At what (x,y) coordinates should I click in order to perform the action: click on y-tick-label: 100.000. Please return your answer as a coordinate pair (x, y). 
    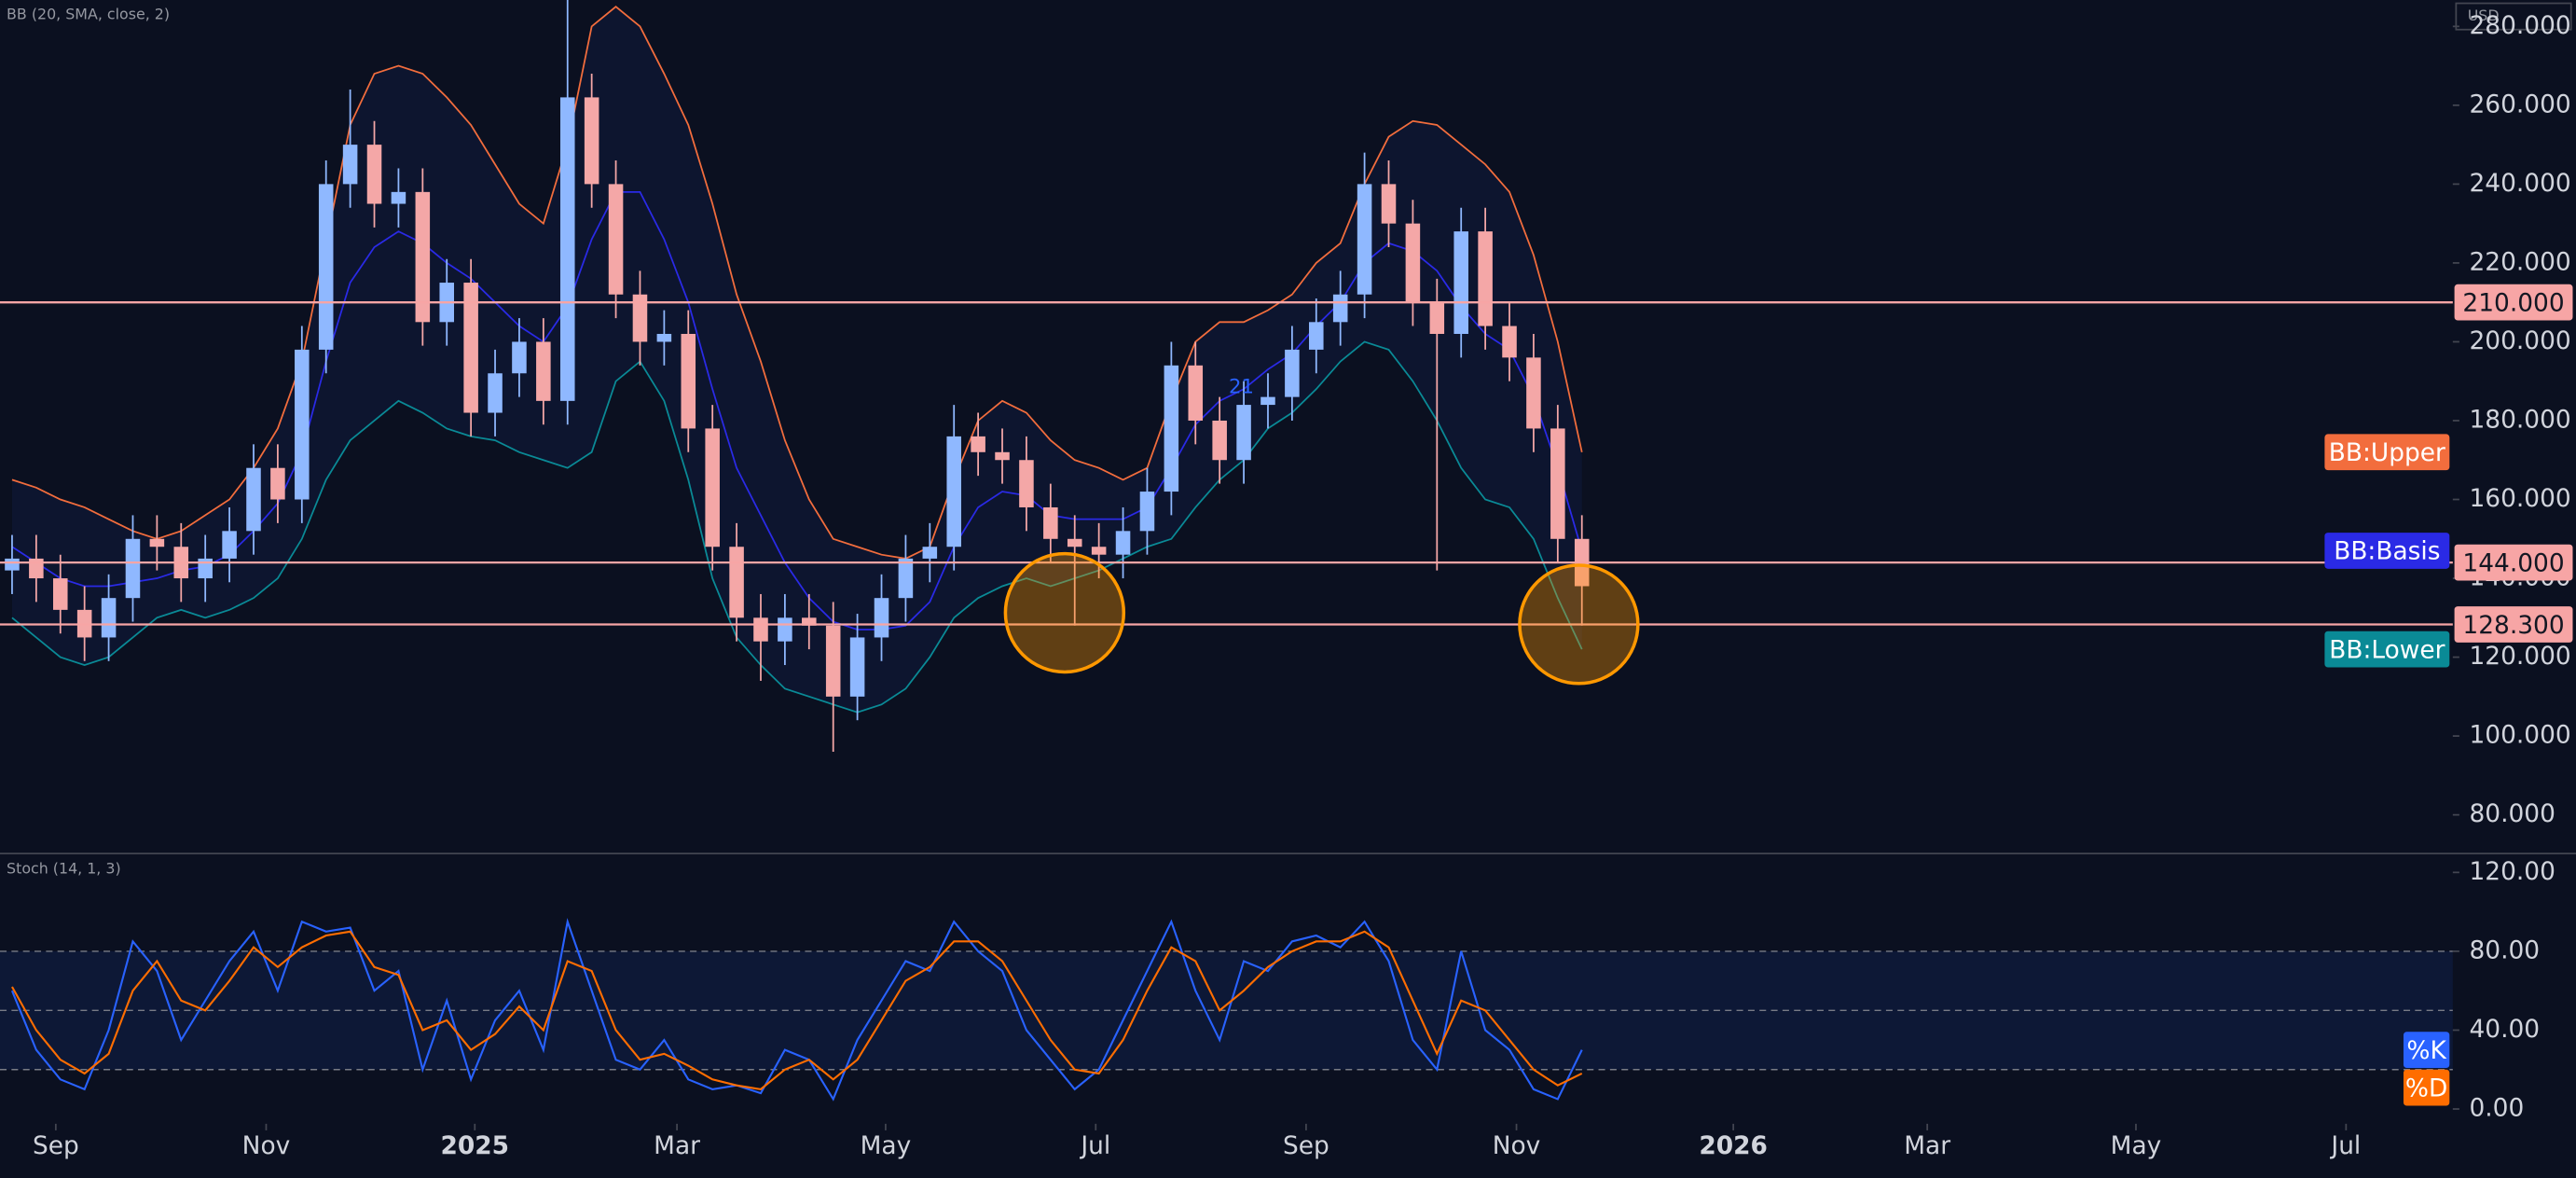
    Looking at the image, I should click on (2519, 735).